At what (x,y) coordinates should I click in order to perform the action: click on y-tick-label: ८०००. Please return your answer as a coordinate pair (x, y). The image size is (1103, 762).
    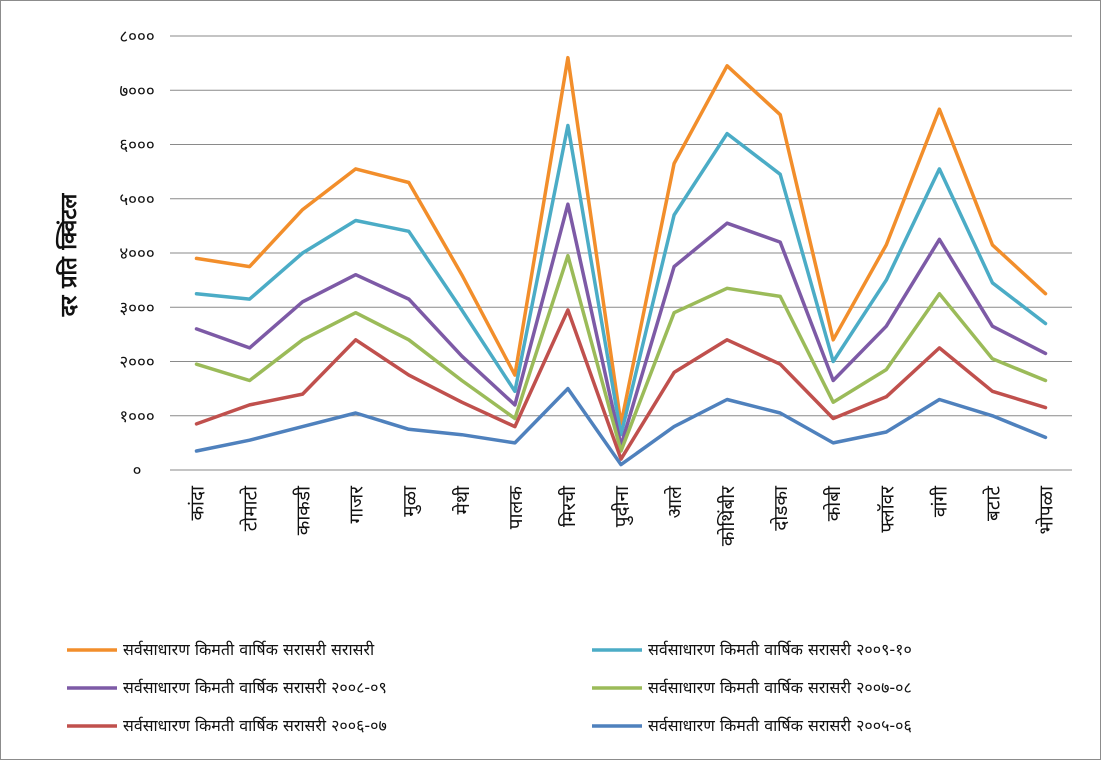
    Looking at the image, I should click on (136, 37).